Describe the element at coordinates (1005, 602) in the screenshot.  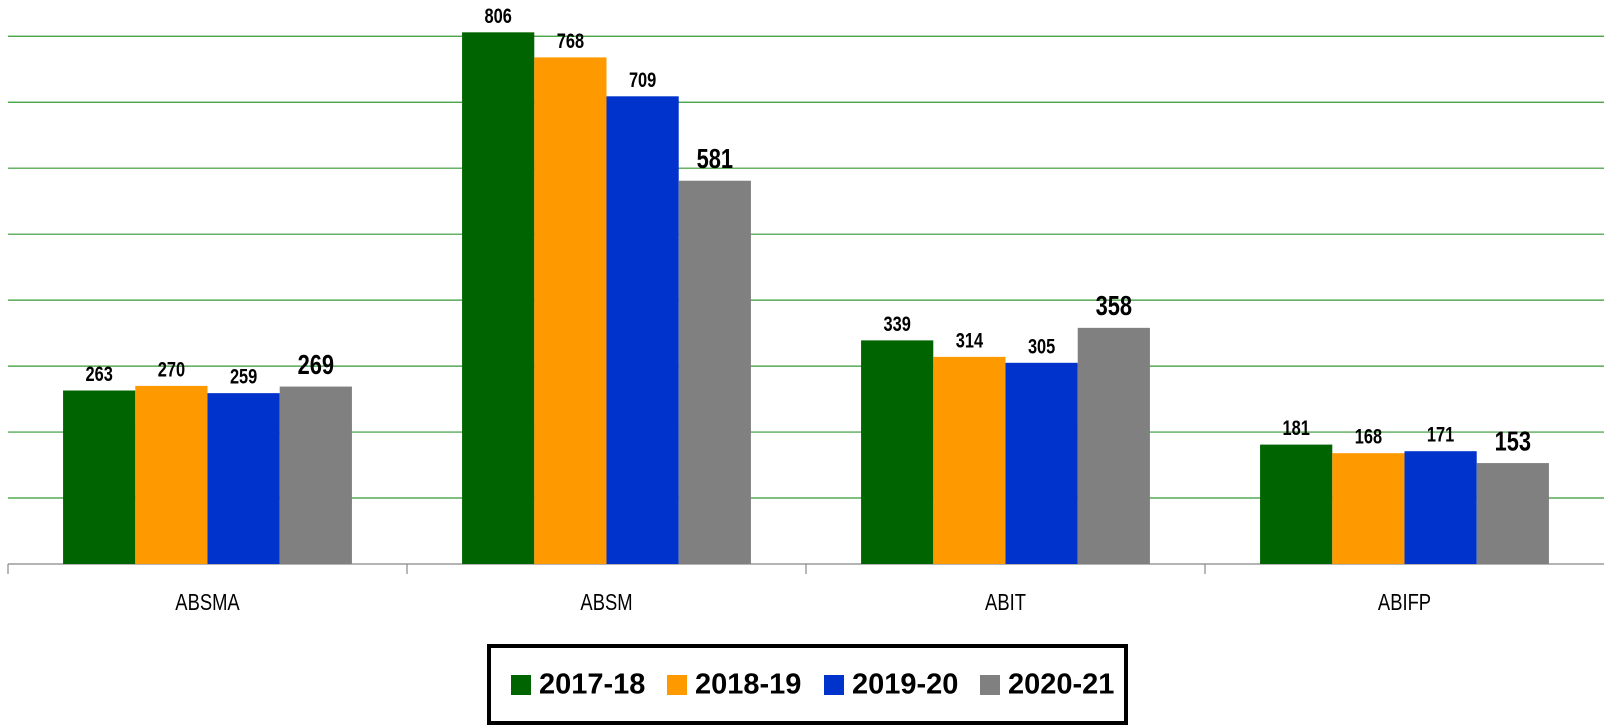
I see `x-tick-label: ABIT` at that location.